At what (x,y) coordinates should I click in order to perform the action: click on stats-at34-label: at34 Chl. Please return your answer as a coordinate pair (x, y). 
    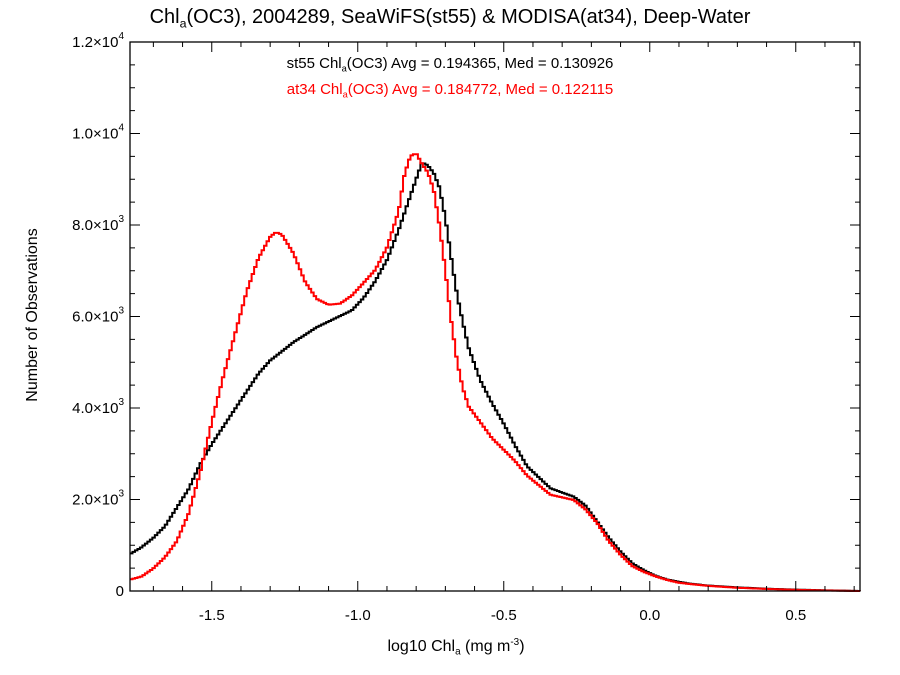
    Looking at the image, I should click on (314, 89).